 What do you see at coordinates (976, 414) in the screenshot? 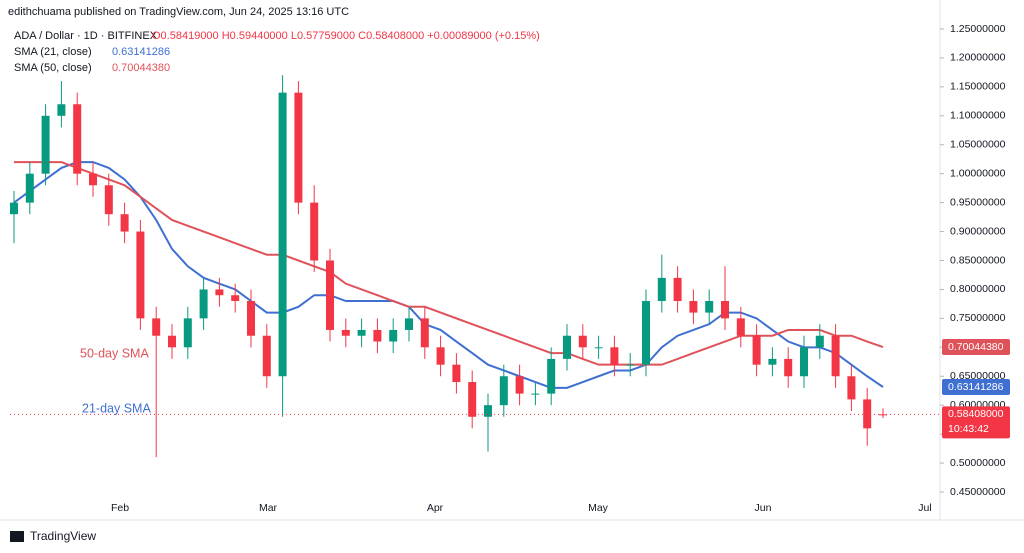
I see `price-tag-label: 0.58408000` at bounding box center [976, 414].